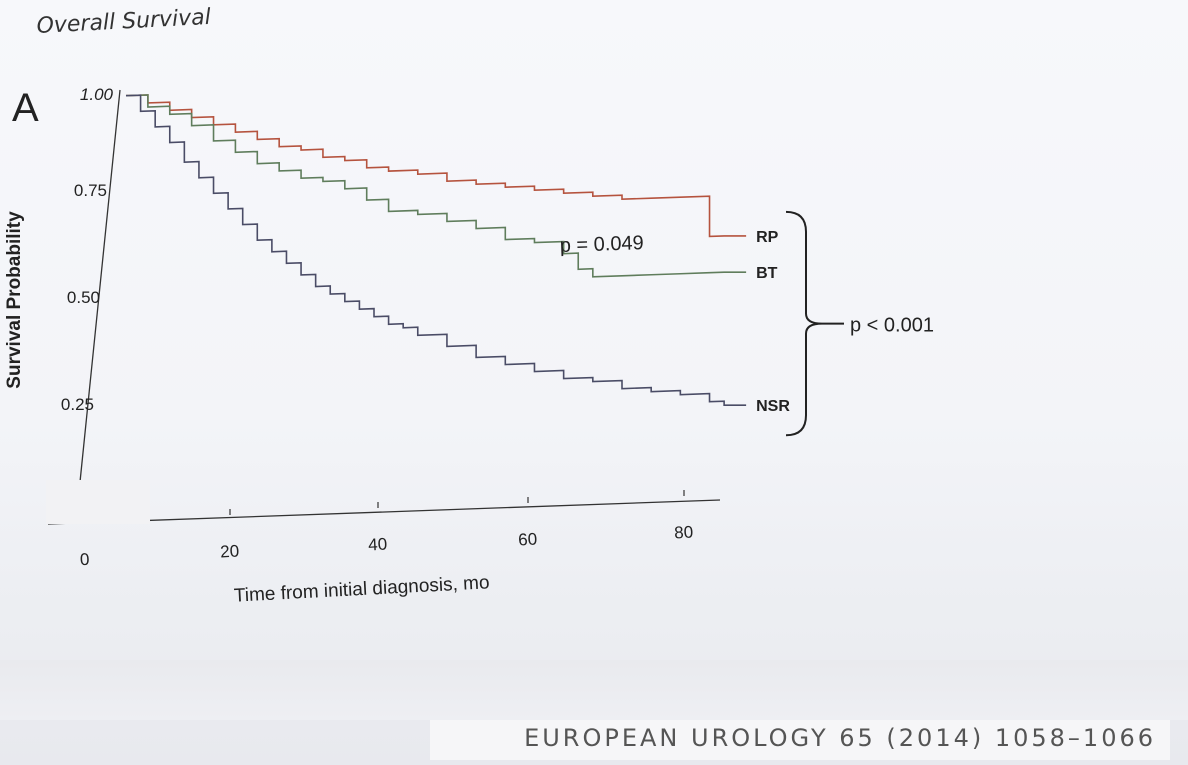 The height and width of the screenshot is (765, 1188). I want to click on survival-curve-rp, so click(436, 166).